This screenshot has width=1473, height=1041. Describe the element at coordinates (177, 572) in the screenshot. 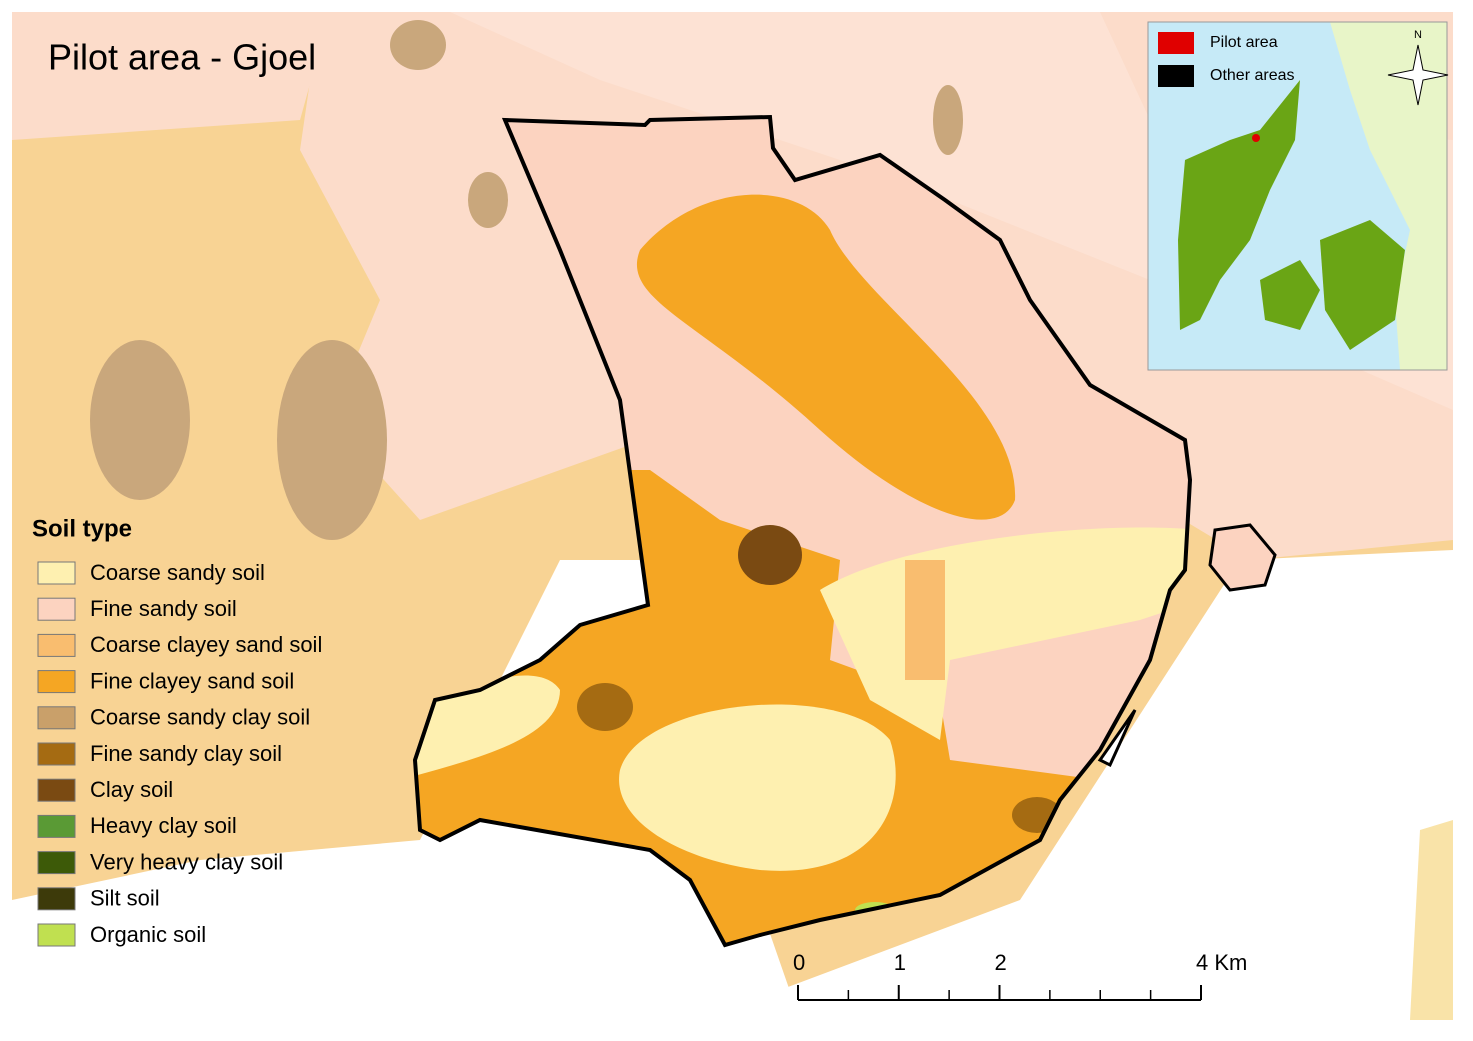

I see `legend-label: Coarse sandy soil` at that location.